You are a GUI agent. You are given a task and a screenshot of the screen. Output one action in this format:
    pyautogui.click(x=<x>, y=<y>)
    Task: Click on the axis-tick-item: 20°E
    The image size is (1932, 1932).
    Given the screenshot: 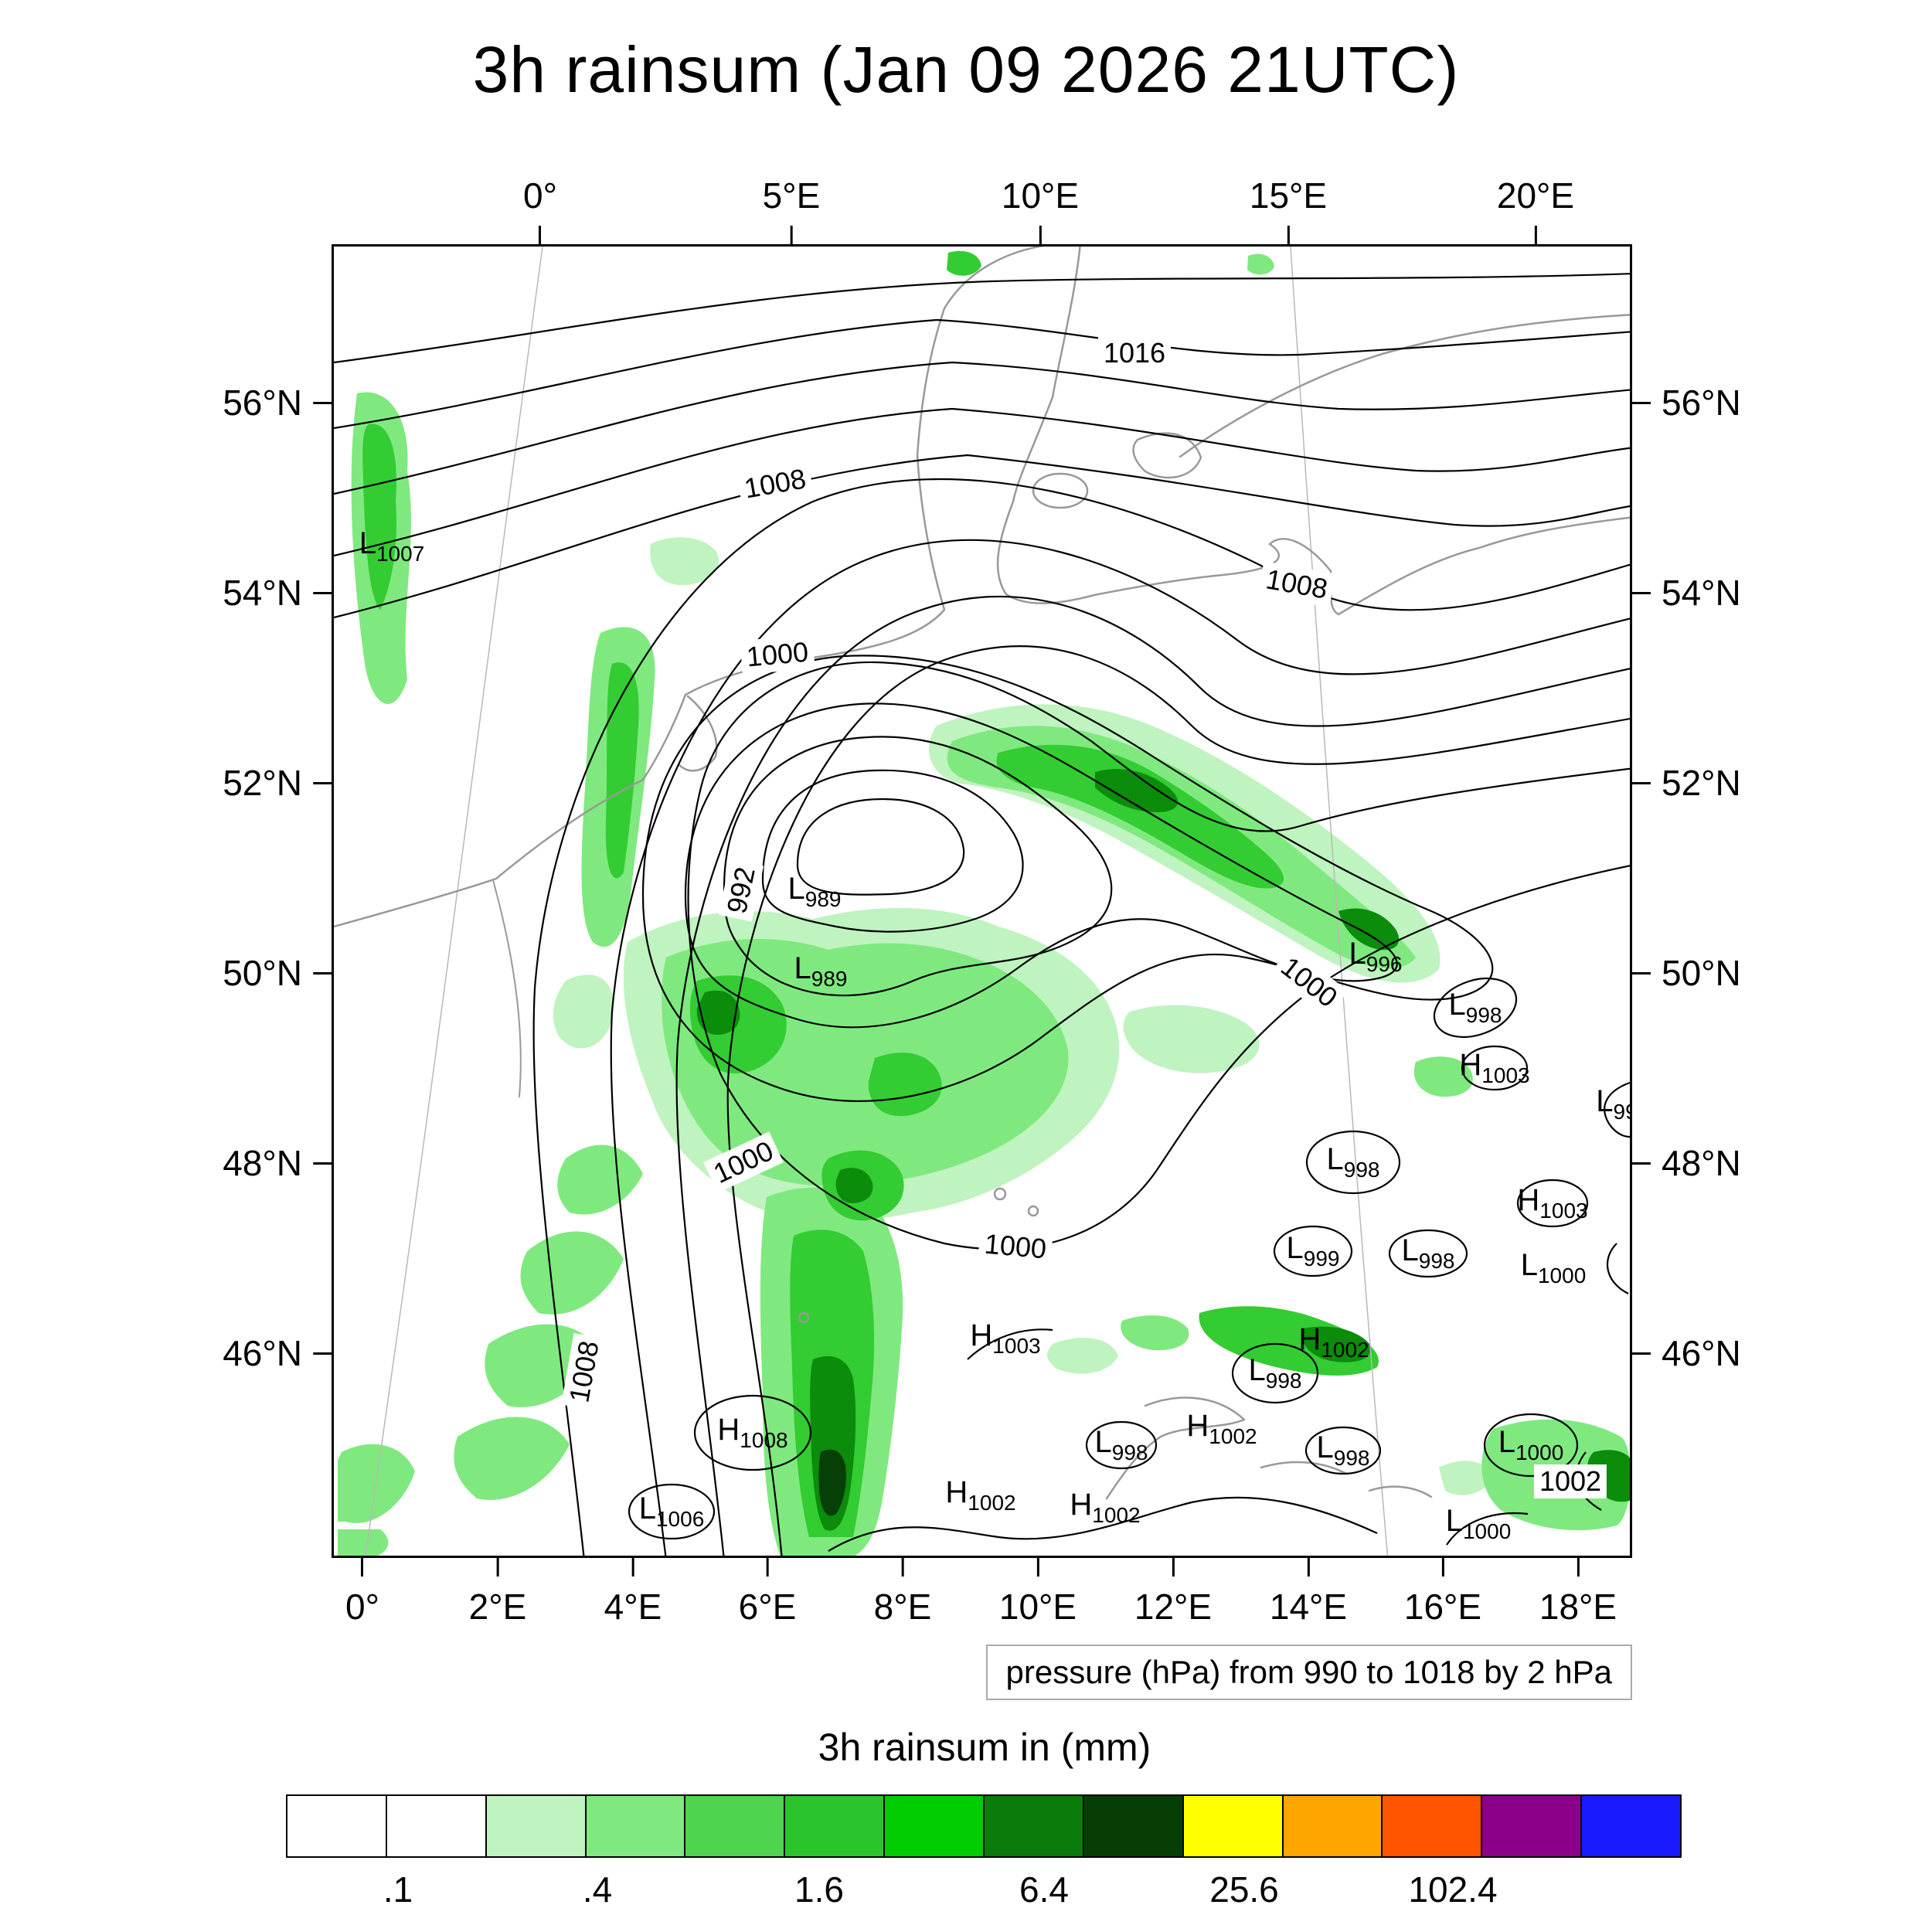 What is the action you would take?
    pyautogui.click(x=1536, y=209)
    